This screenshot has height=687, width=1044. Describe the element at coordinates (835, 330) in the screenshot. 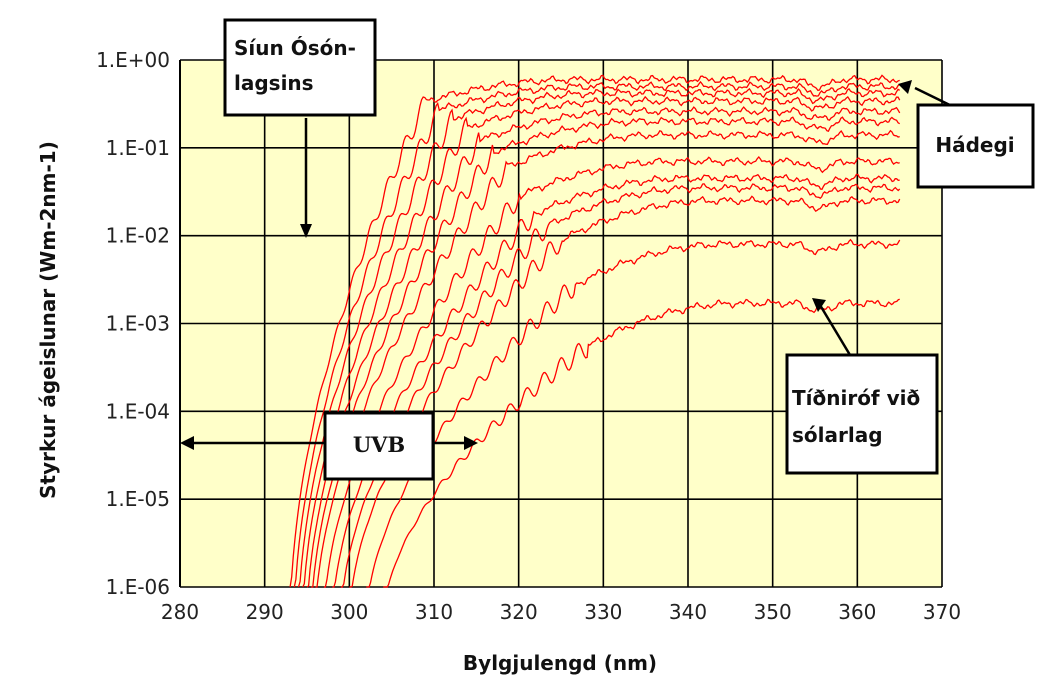

I see `sunset-arrow-line` at that location.